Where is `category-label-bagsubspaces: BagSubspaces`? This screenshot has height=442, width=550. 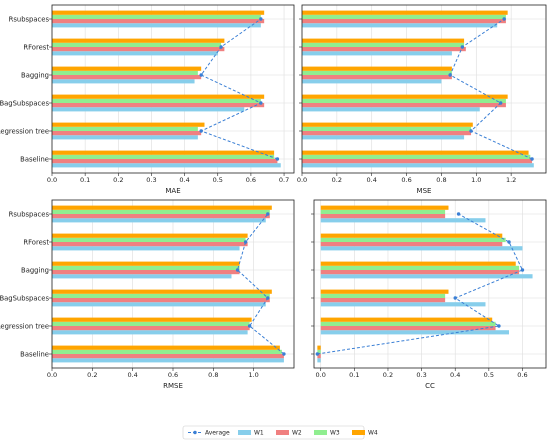
category-label-bagsubspaces: BagSubspaces is located at coordinates (24, 103).